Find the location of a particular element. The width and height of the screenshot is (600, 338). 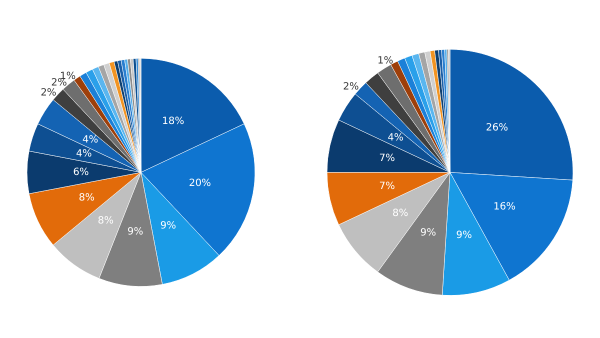

data-label: 6% is located at coordinates (81, 172).